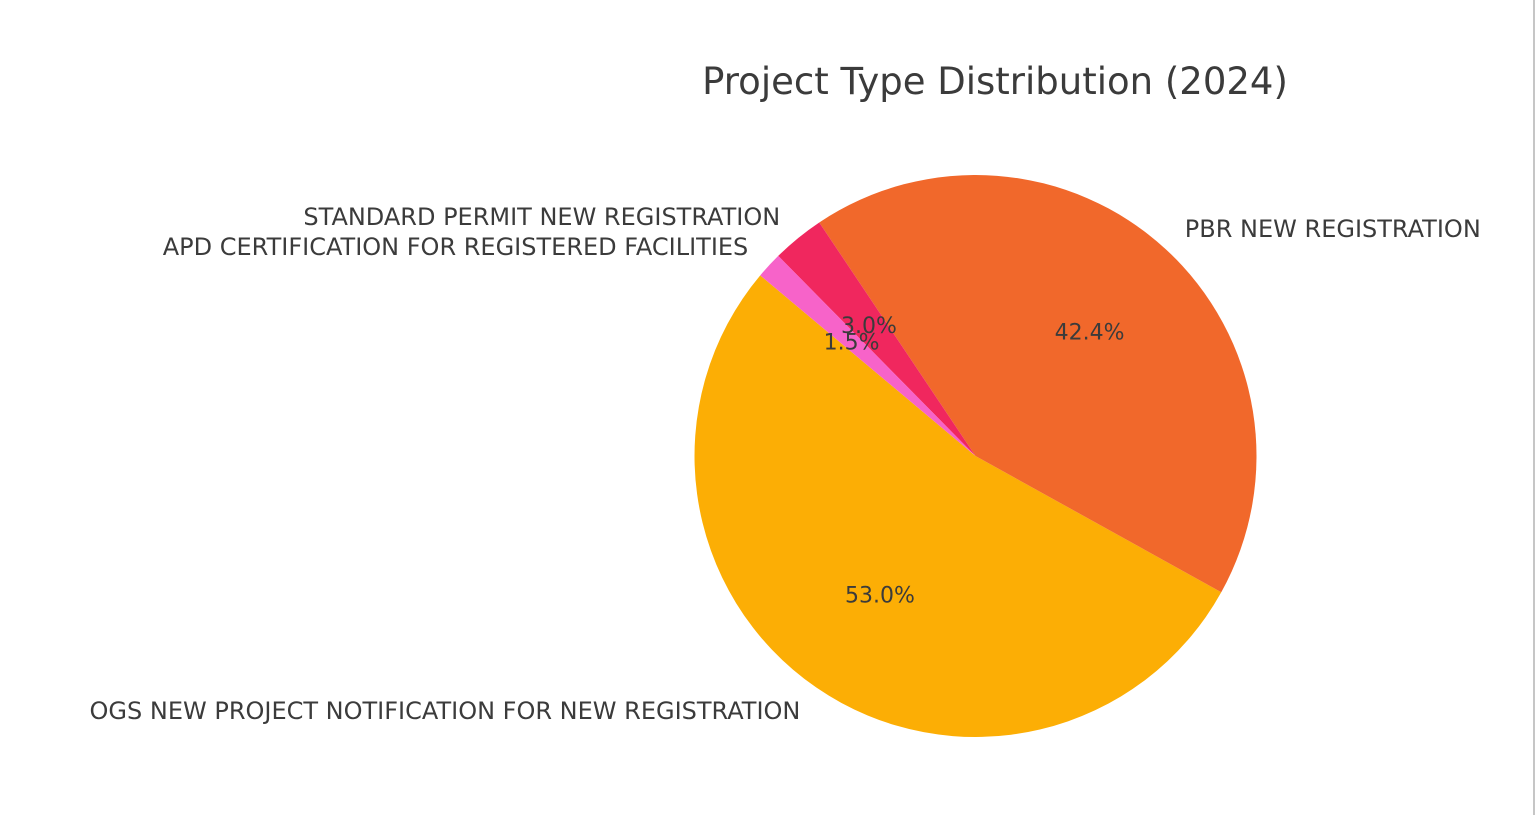 Image resolution: width=1536 pixels, height=815 pixels. What do you see at coordinates (1333, 229) in the screenshot?
I see `pie-category-label-1: PBR NEW REGISTRATION` at bounding box center [1333, 229].